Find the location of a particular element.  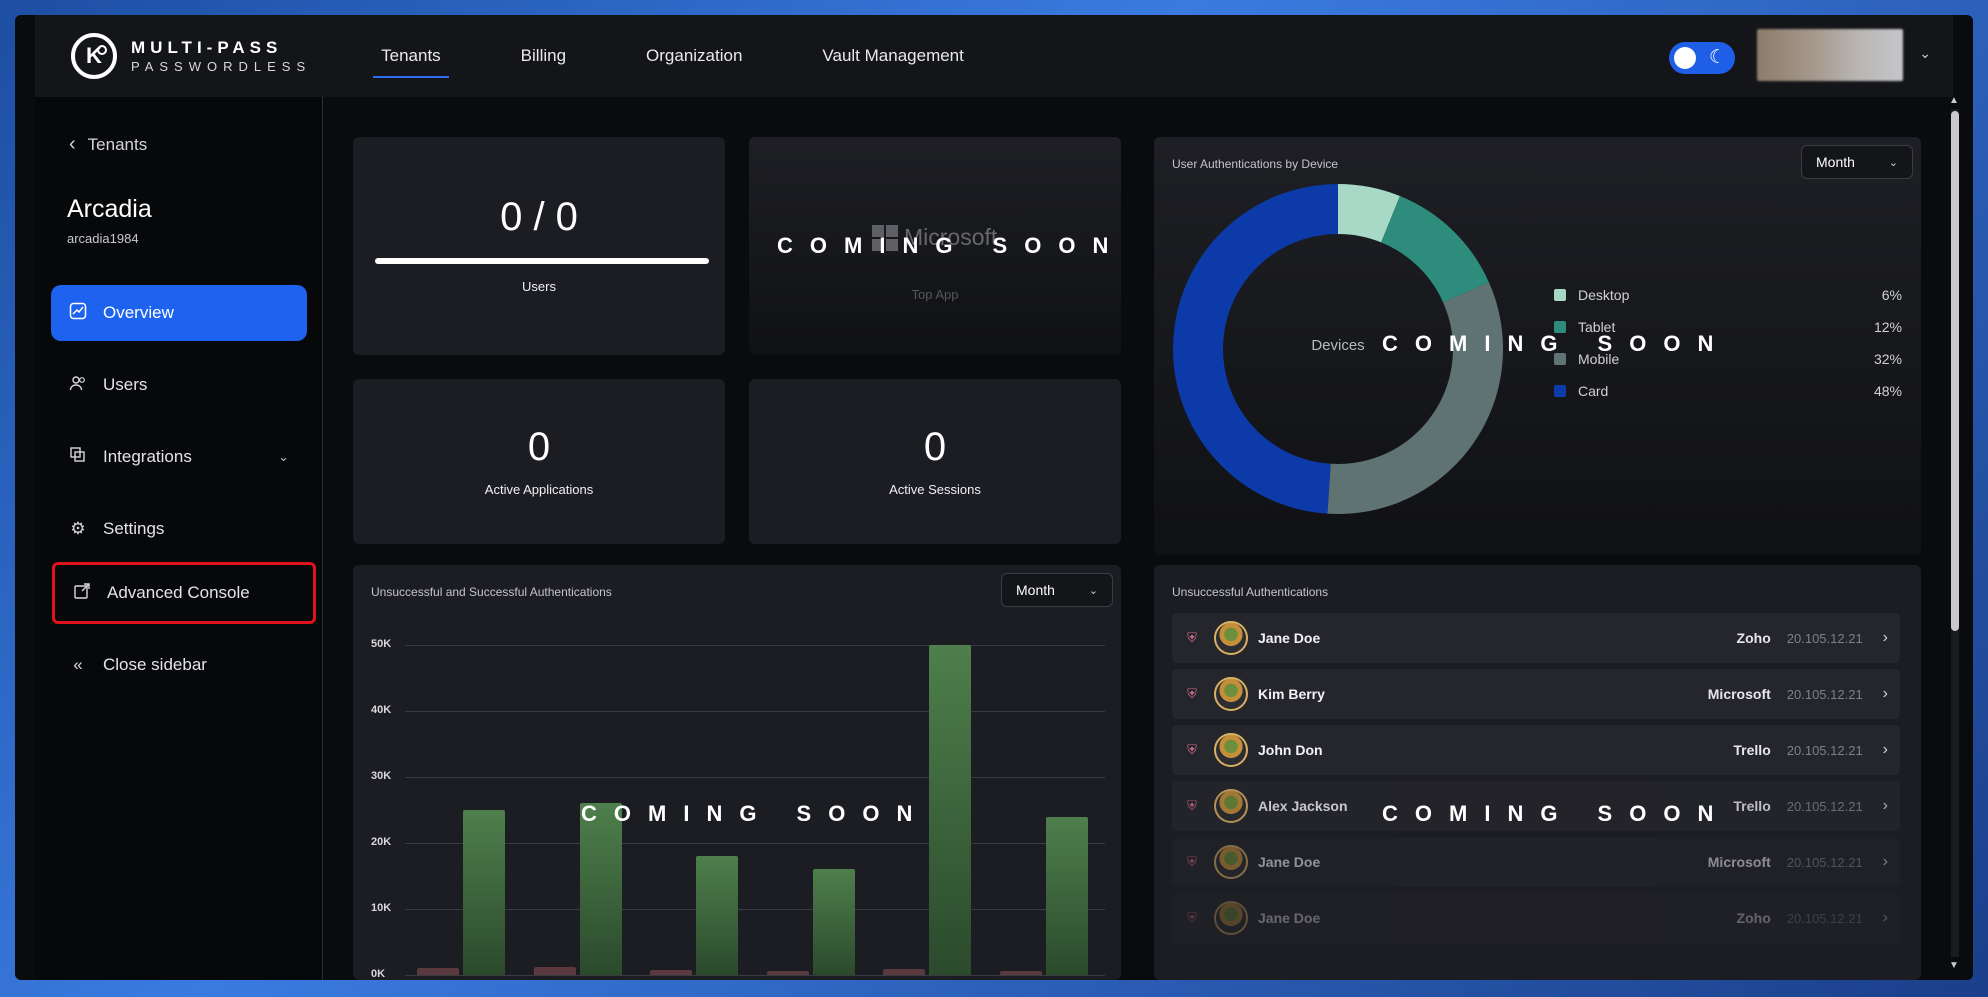

scroll-up-icon: ▲ is located at coordinates (1954, 100).